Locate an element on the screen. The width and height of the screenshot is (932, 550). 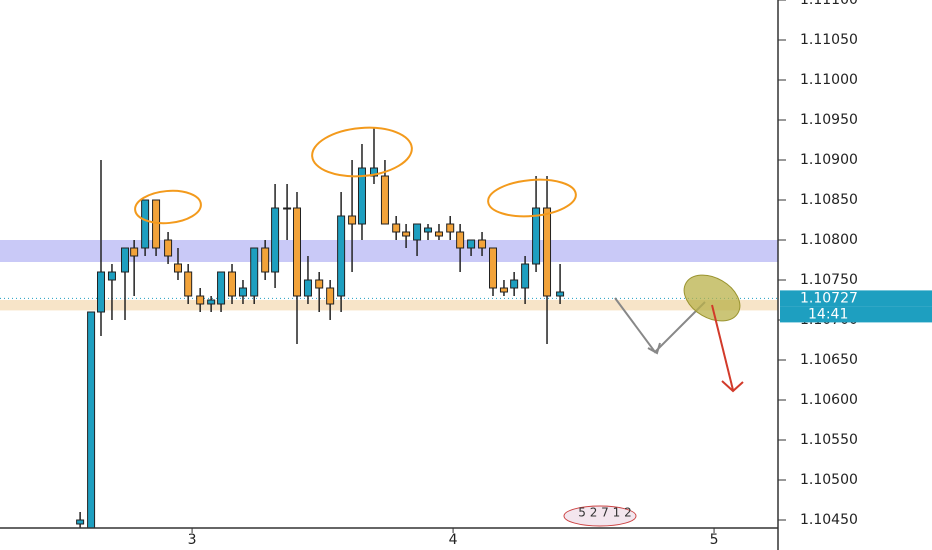
x-tick-label: 4 is located at coordinates (453, 540).